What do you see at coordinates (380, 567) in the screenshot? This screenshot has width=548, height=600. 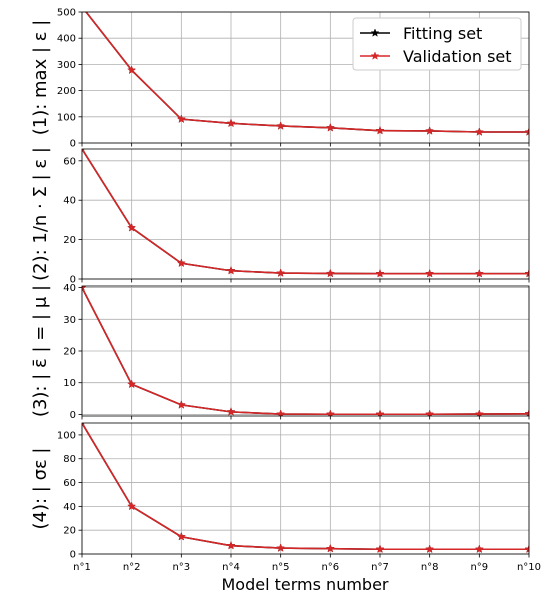 I see `x-tick-label: n°7` at bounding box center [380, 567].